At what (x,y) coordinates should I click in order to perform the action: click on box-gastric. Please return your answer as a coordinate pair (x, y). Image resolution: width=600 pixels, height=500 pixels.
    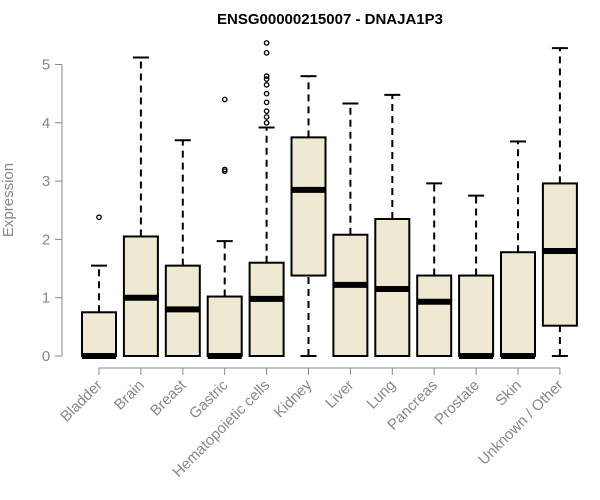
    Looking at the image, I should click on (224, 227).